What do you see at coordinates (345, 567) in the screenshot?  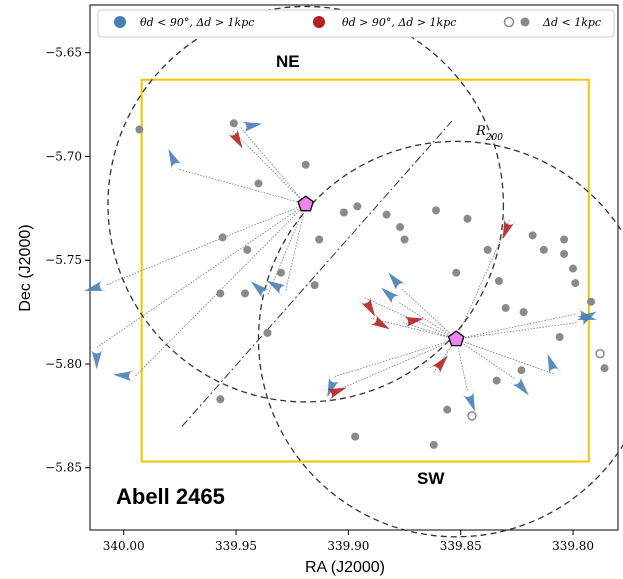 I see `x-axis-title: RA (J2000)` at bounding box center [345, 567].